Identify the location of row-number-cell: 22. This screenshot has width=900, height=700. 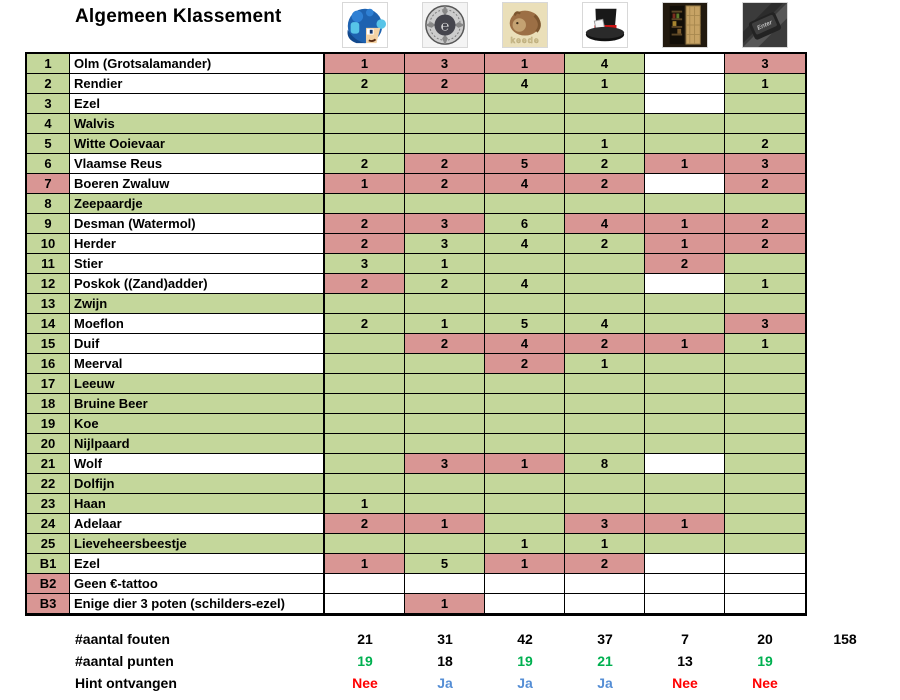
(48, 484).